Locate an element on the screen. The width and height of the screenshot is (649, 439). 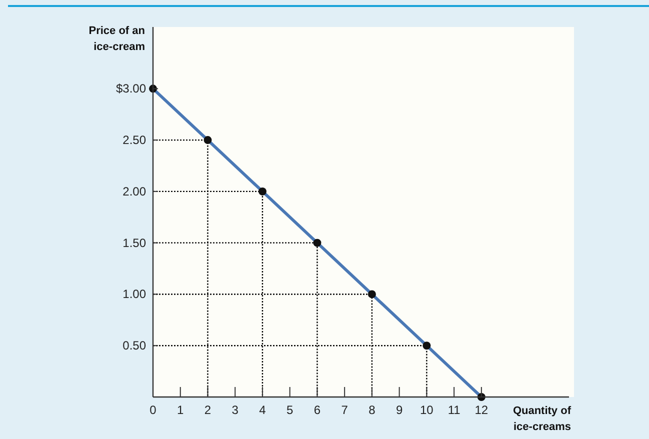
x-tick-label: 5 is located at coordinates (290, 410).